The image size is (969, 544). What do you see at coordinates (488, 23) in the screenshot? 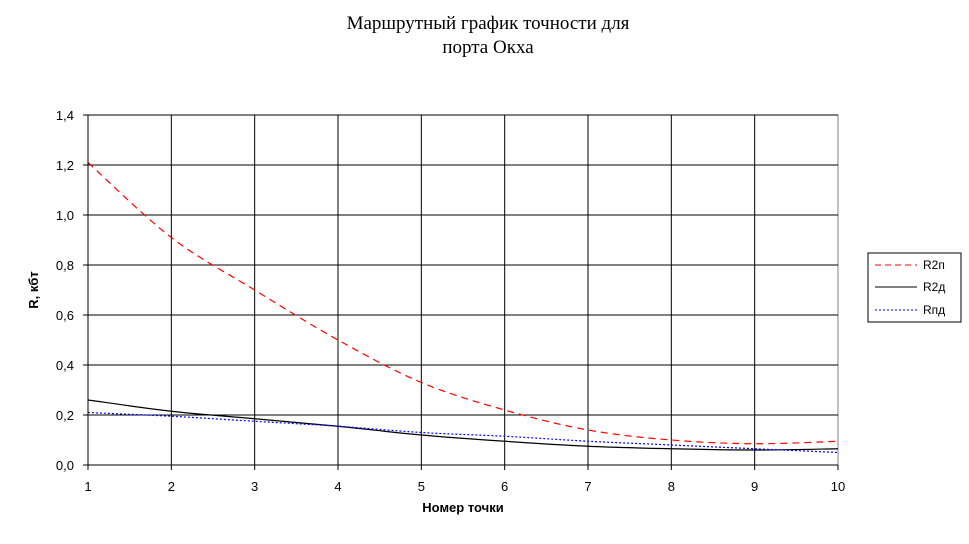
I see `chart-title-line-1: Маршрутный график точности для` at bounding box center [488, 23].